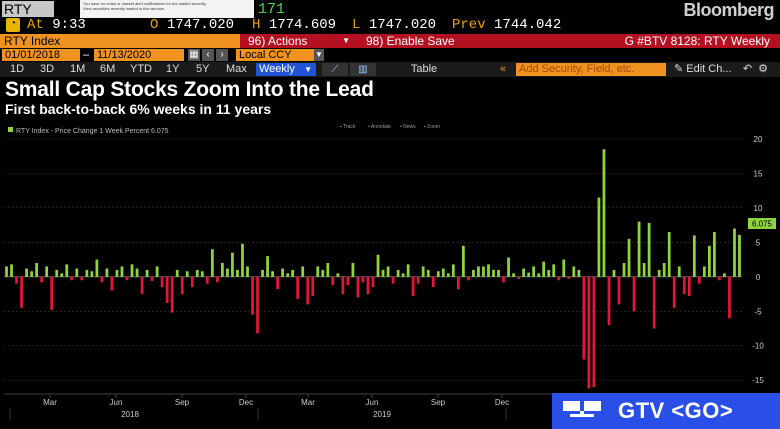 This screenshot has width=780, height=429. I want to click on chevron-right-icon: ›, so click(222, 55).